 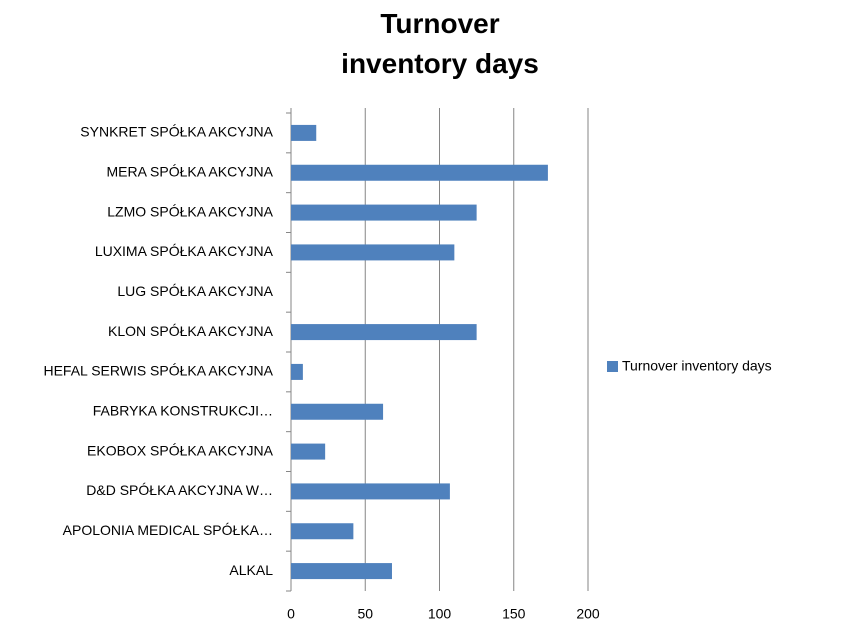 I want to click on y-tick-label: LUG SPÓŁKA AKCYJNA, so click(x=195, y=291).